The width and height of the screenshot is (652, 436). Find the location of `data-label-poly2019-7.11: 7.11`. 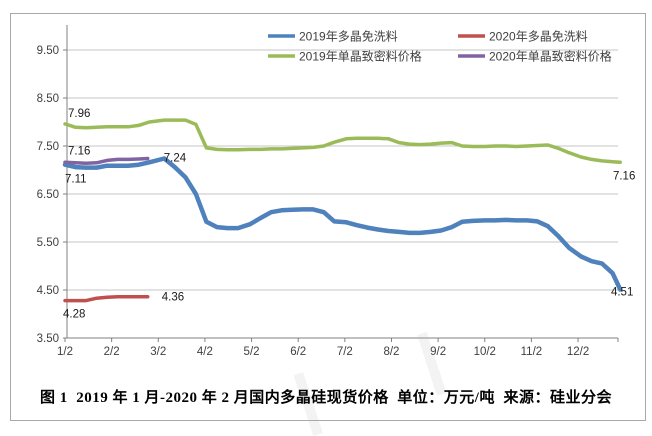

data-label-poly2019-7.11: 7.11 is located at coordinates (76, 180).